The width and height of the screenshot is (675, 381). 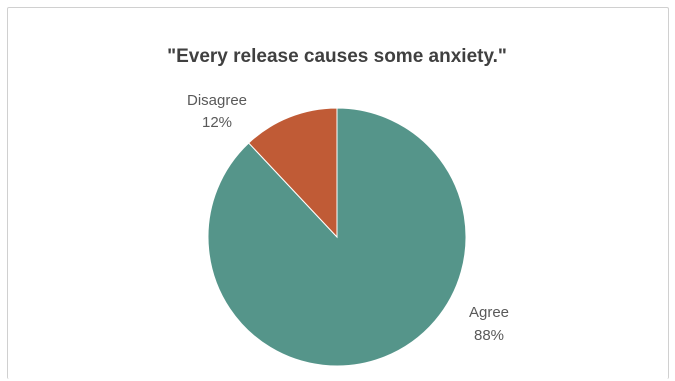 I want to click on slice-label-agree-value: 88%, so click(x=489, y=335).